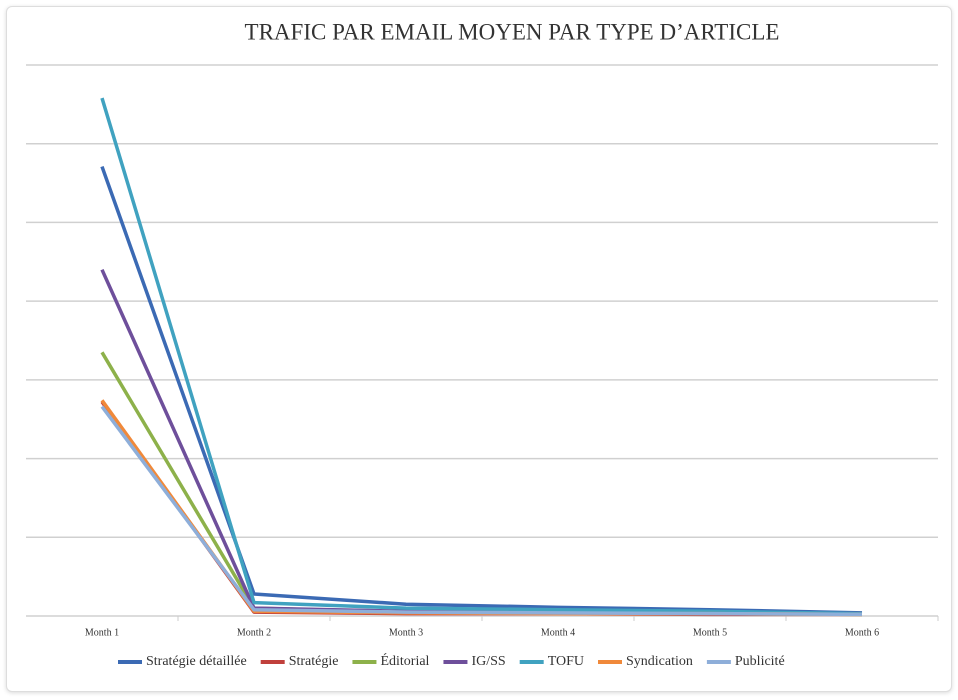 This screenshot has width=958, height=700. What do you see at coordinates (254, 632) in the screenshot?
I see `x-tick-label: Month 2` at bounding box center [254, 632].